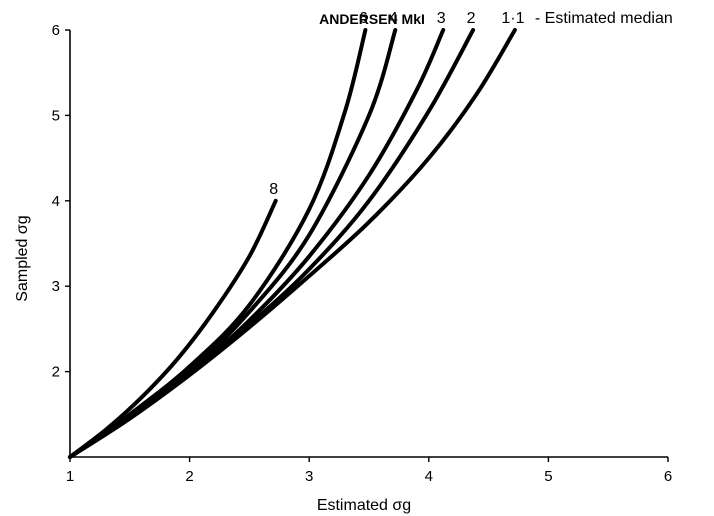 This screenshot has width=714, height=516. What do you see at coordinates (393, 18) in the screenshot?
I see `series-label: 4` at bounding box center [393, 18].